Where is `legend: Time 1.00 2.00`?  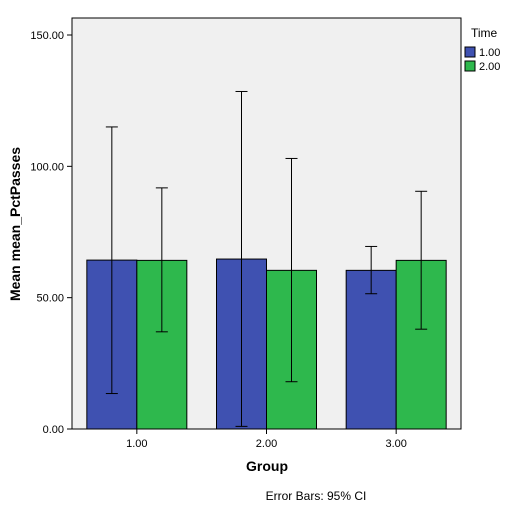 legend: Time 1.00 2.00 is located at coordinates (482, 49).